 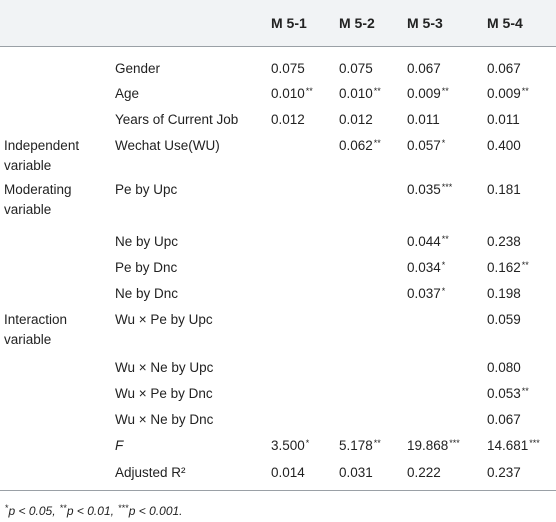 I want to click on footnote-marker-3: ***, so click(x=123, y=508).